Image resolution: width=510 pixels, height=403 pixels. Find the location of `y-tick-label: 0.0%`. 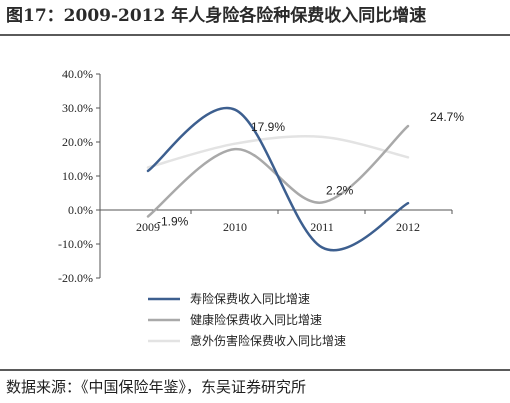

y-tick-label: 0.0% is located at coordinates (80, 210).